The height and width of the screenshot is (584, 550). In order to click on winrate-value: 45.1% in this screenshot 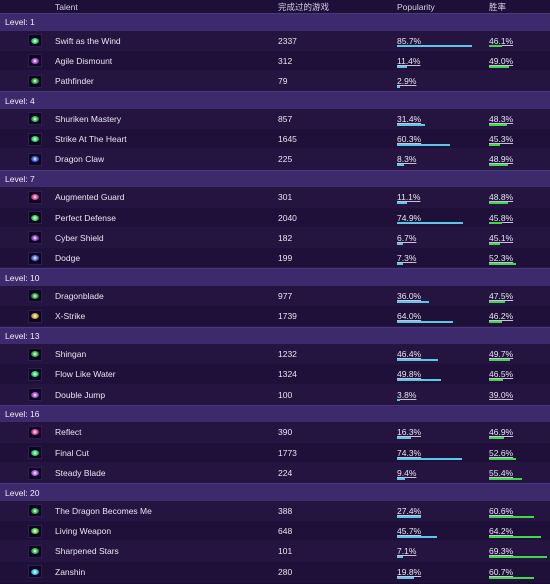, I will do `click(501, 237)`.